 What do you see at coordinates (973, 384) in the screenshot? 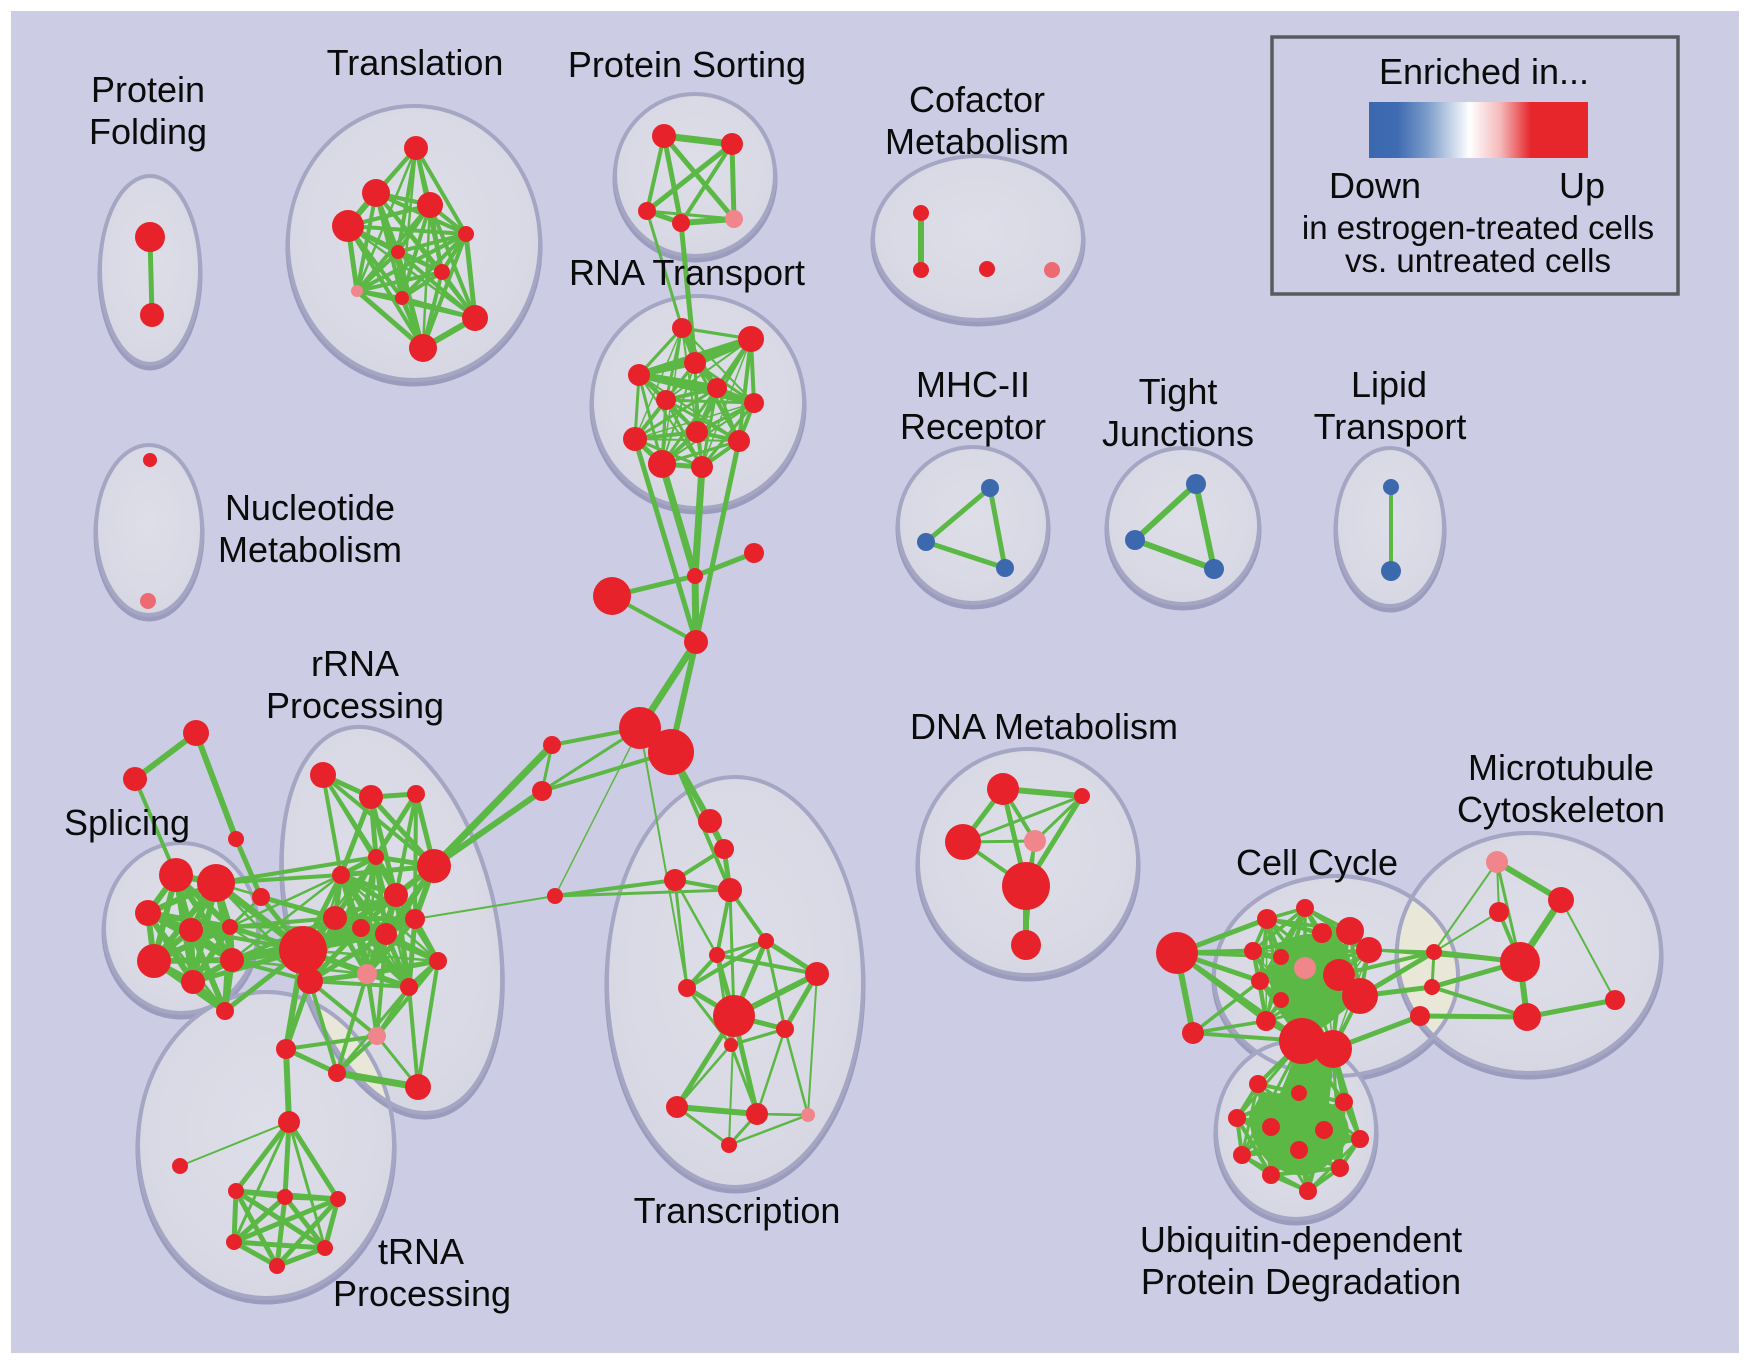
I see `svg-text: MHC-II` at bounding box center [973, 384].